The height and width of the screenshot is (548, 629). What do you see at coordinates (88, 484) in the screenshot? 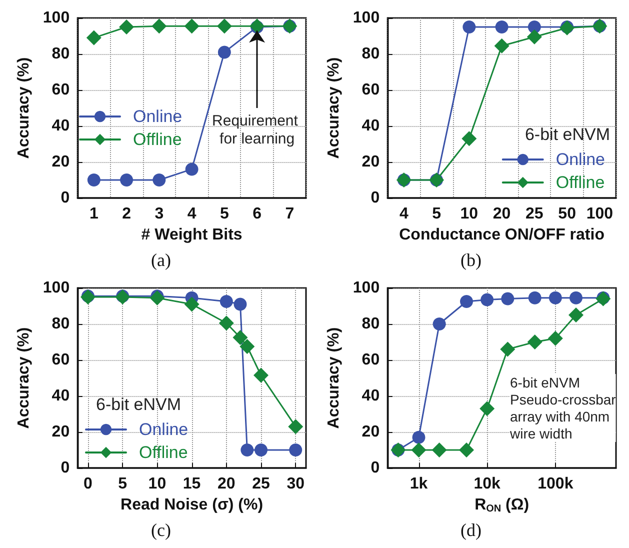
I see `x-tick-label: 0` at bounding box center [88, 484].